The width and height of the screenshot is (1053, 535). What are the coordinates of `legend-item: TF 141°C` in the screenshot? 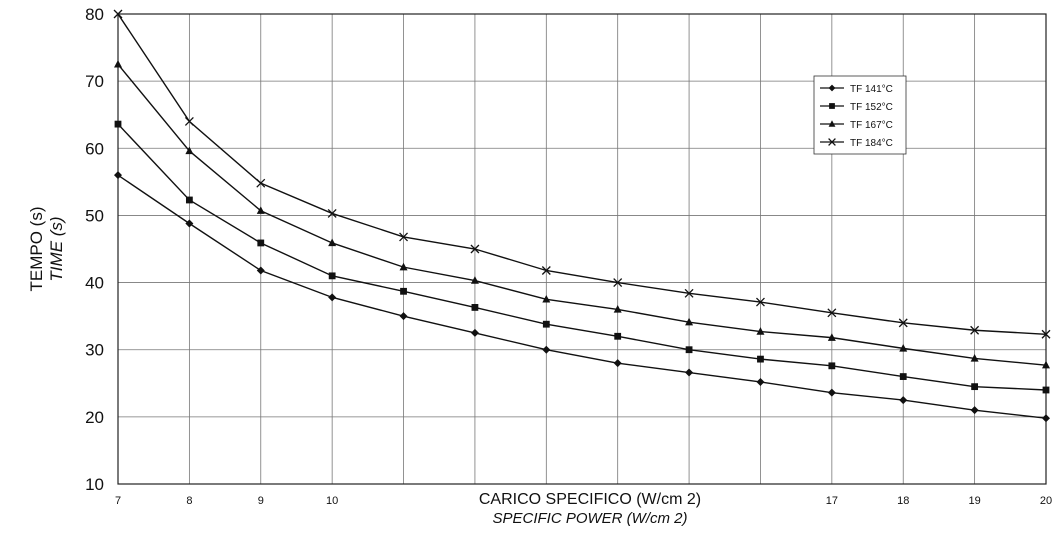 It's located at (856, 89).